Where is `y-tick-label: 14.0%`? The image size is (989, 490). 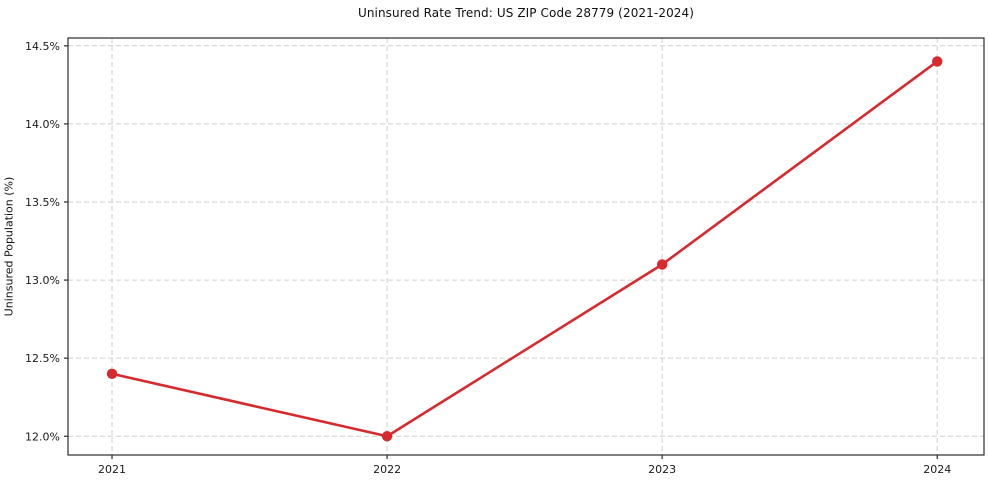
y-tick-label: 14.0% is located at coordinates (42, 124).